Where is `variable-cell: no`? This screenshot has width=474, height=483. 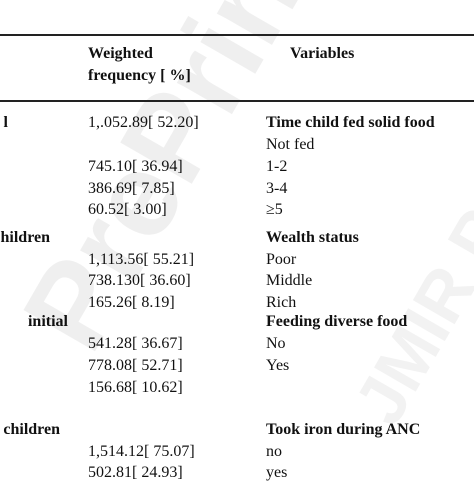
variable-cell: no is located at coordinates (274, 451).